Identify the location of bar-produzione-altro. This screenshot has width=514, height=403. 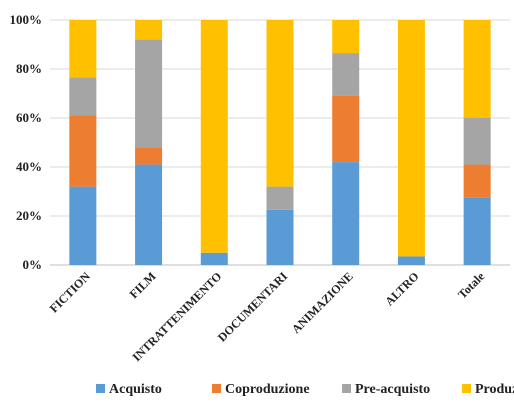
(411, 138).